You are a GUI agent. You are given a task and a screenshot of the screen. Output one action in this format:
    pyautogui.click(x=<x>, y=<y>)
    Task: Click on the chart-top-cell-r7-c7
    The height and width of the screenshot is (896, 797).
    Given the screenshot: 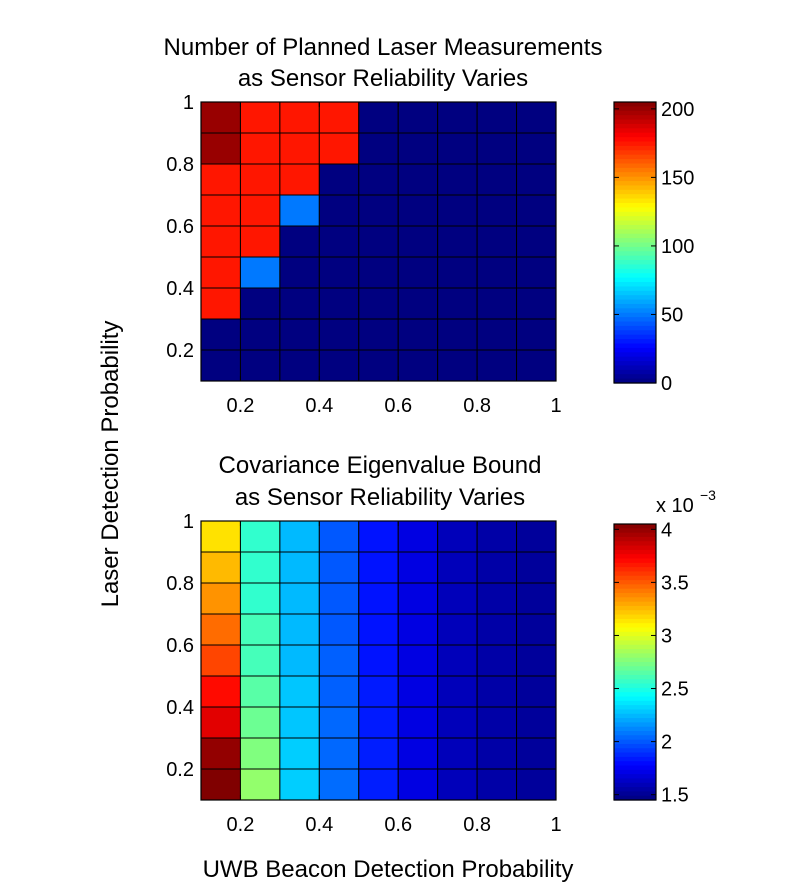 What is the action you would take?
    pyautogui.click(x=497, y=334)
    